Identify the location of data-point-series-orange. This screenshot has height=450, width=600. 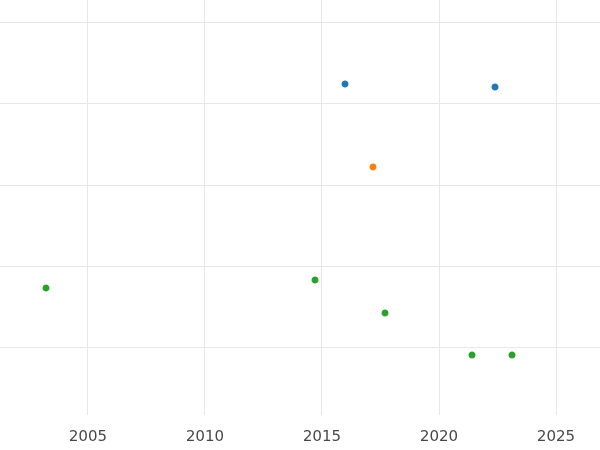
(373, 167).